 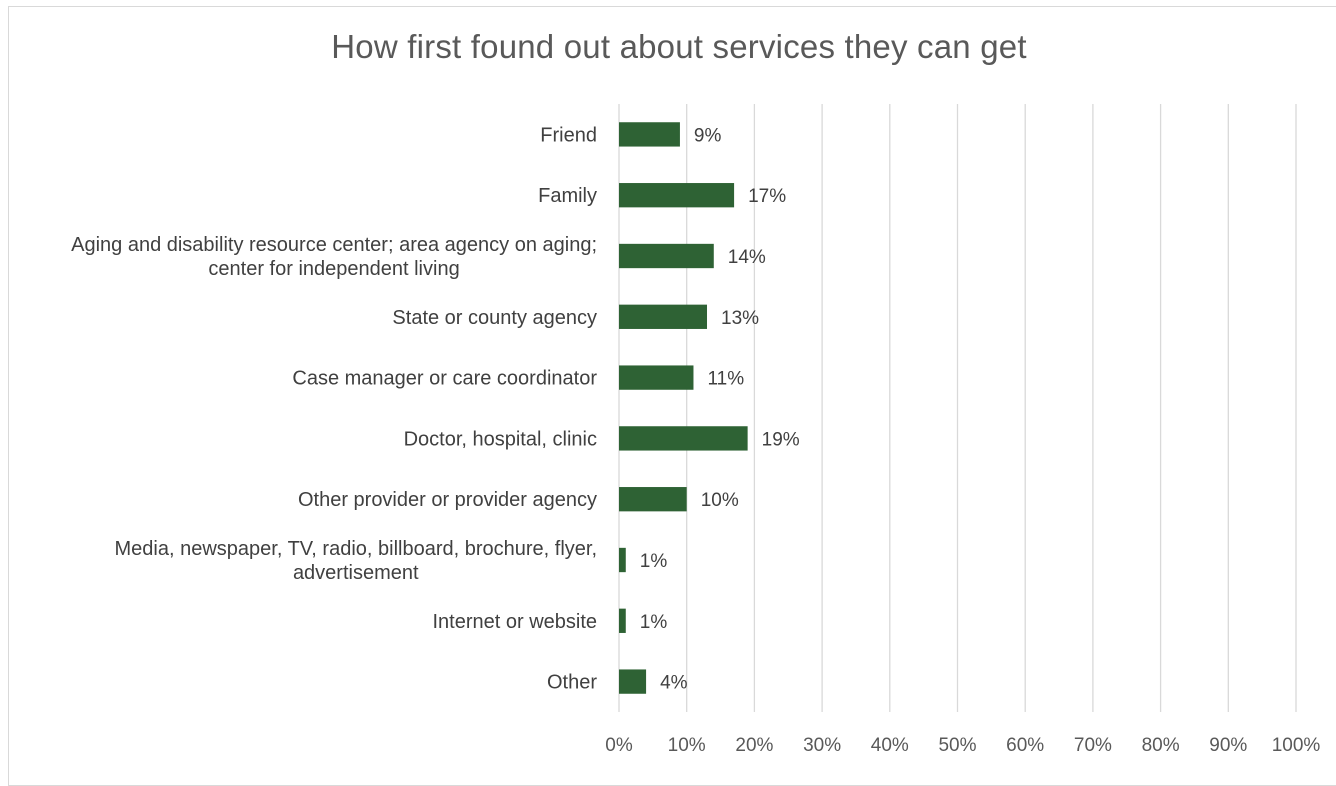 I want to click on x-tick-label: 30%, so click(x=822, y=745).